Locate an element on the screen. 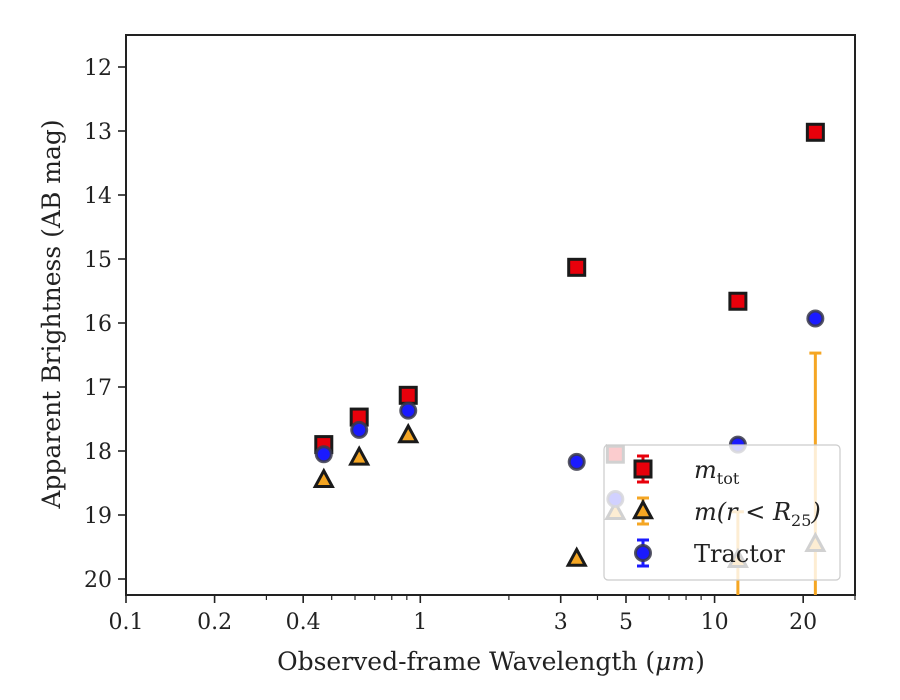 The height and width of the screenshot is (700, 900). legend-marker-triangle is located at coordinates (643, 509).